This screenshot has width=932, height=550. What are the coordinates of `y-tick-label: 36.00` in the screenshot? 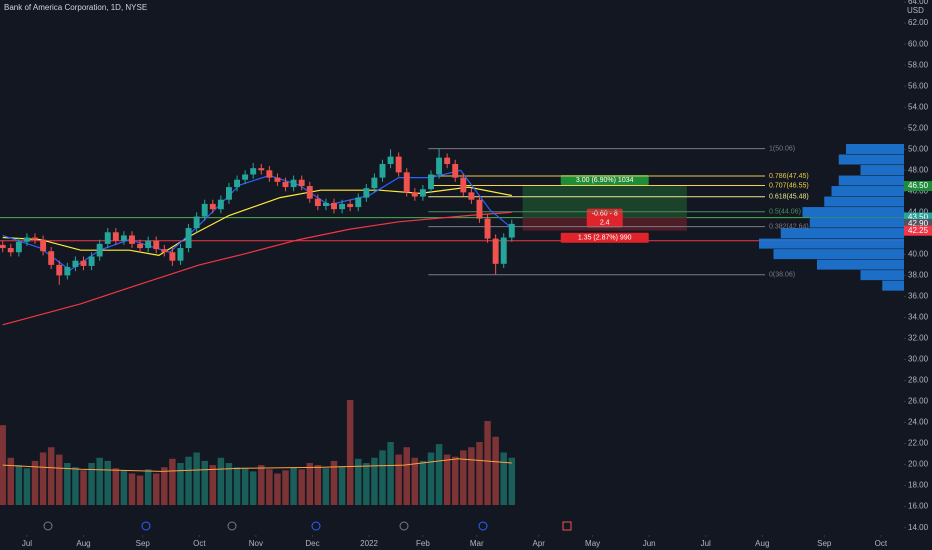 It's located at (918, 296).